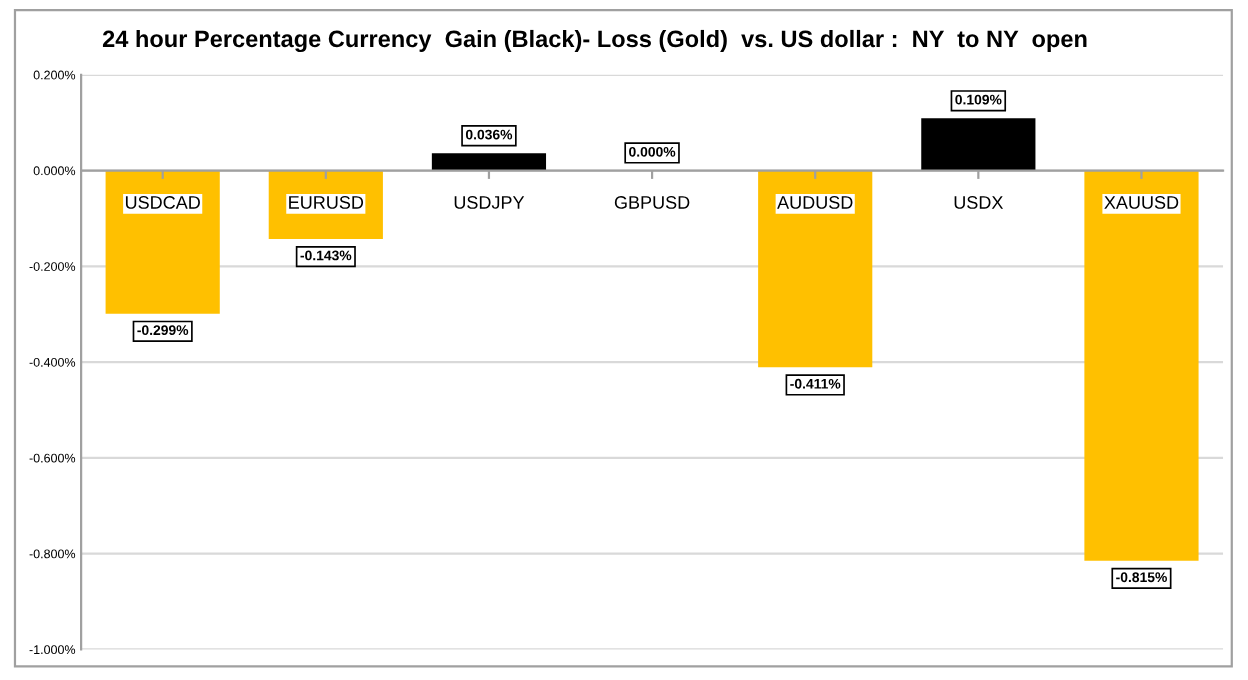 The width and height of the screenshot is (1248, 680). I want to click on x-tick-label: USDX, so click(979, 202).